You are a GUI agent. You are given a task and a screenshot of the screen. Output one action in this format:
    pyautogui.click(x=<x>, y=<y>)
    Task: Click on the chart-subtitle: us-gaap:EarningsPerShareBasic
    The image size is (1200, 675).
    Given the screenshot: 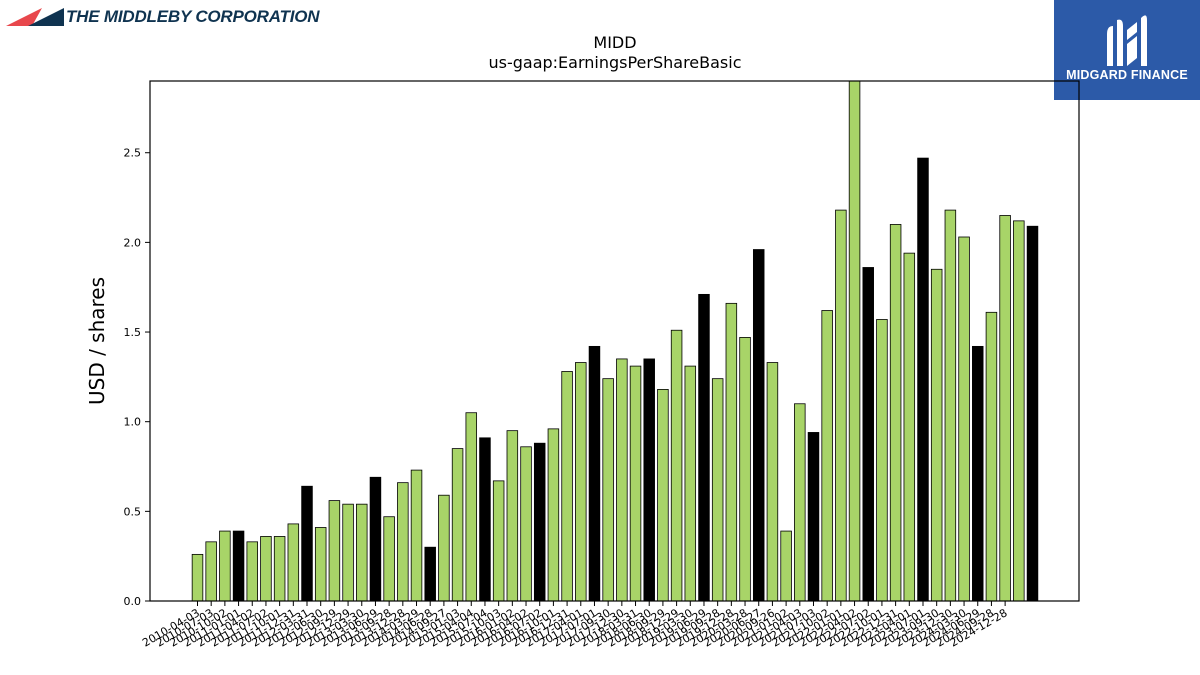 What is the action you would take?
    pyautogui.click(x=614, y=62)
    